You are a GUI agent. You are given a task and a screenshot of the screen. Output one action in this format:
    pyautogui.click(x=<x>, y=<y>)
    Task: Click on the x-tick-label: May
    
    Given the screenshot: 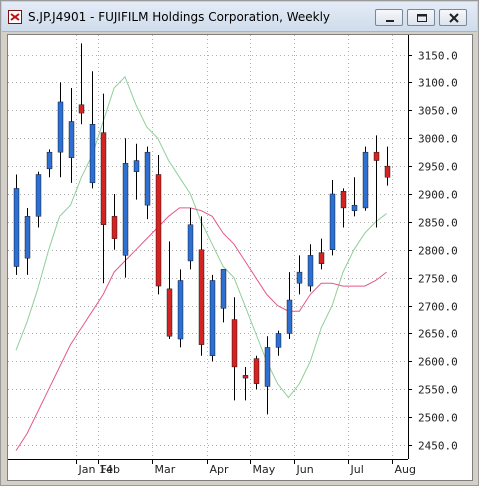 What is the action you would take?
    pyautogui.click(x=264, y=469)
    